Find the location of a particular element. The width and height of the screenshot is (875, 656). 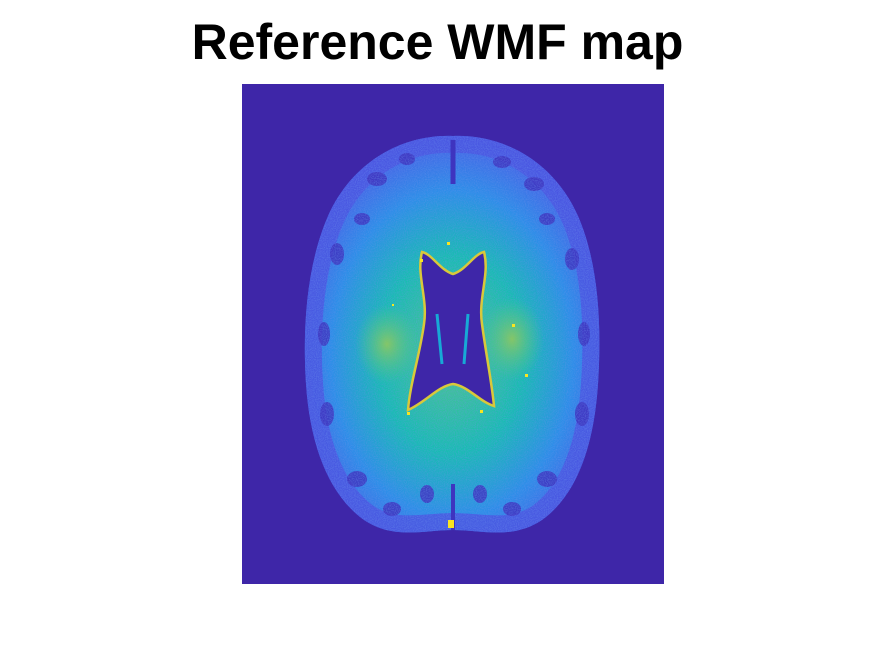

bright-voxels is located at coordinates (460, 385).